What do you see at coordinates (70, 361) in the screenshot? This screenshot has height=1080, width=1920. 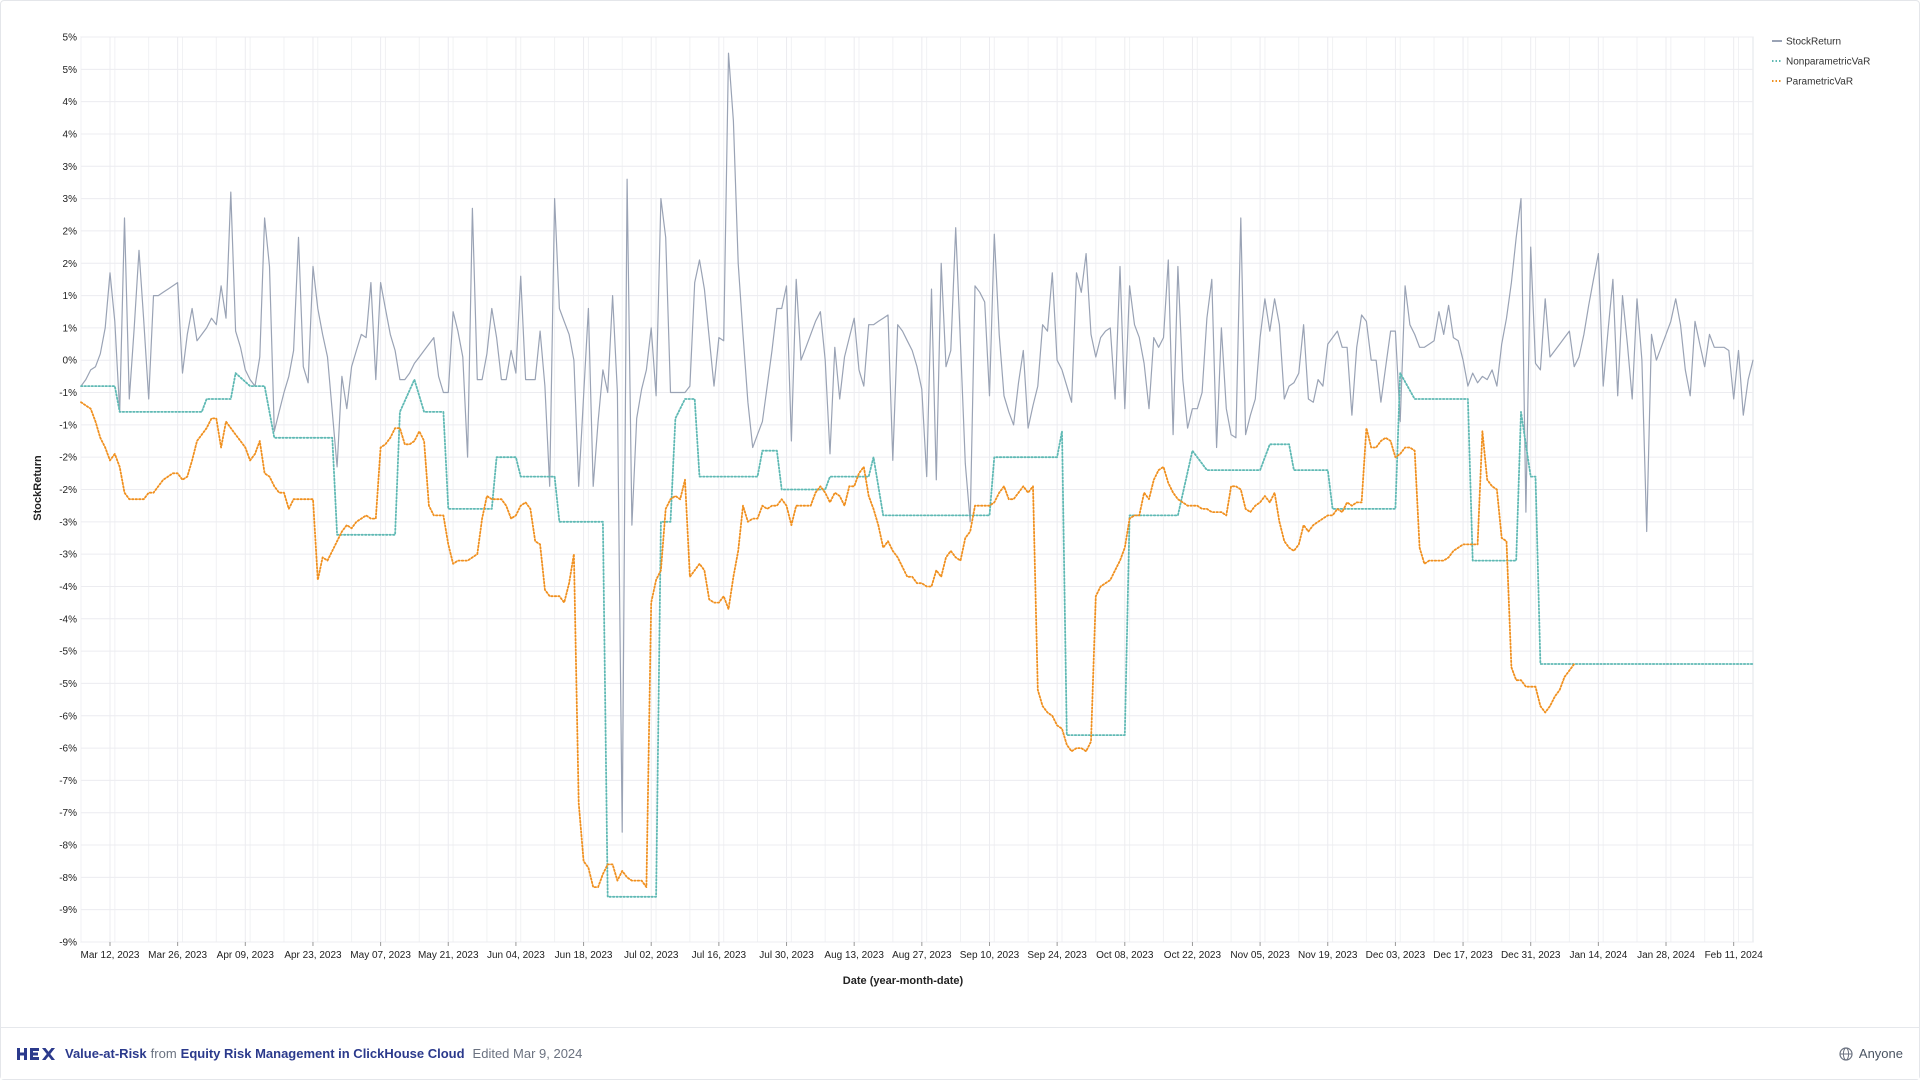 I see `y-tick-label: 0%` at bounding box center [70, 361].